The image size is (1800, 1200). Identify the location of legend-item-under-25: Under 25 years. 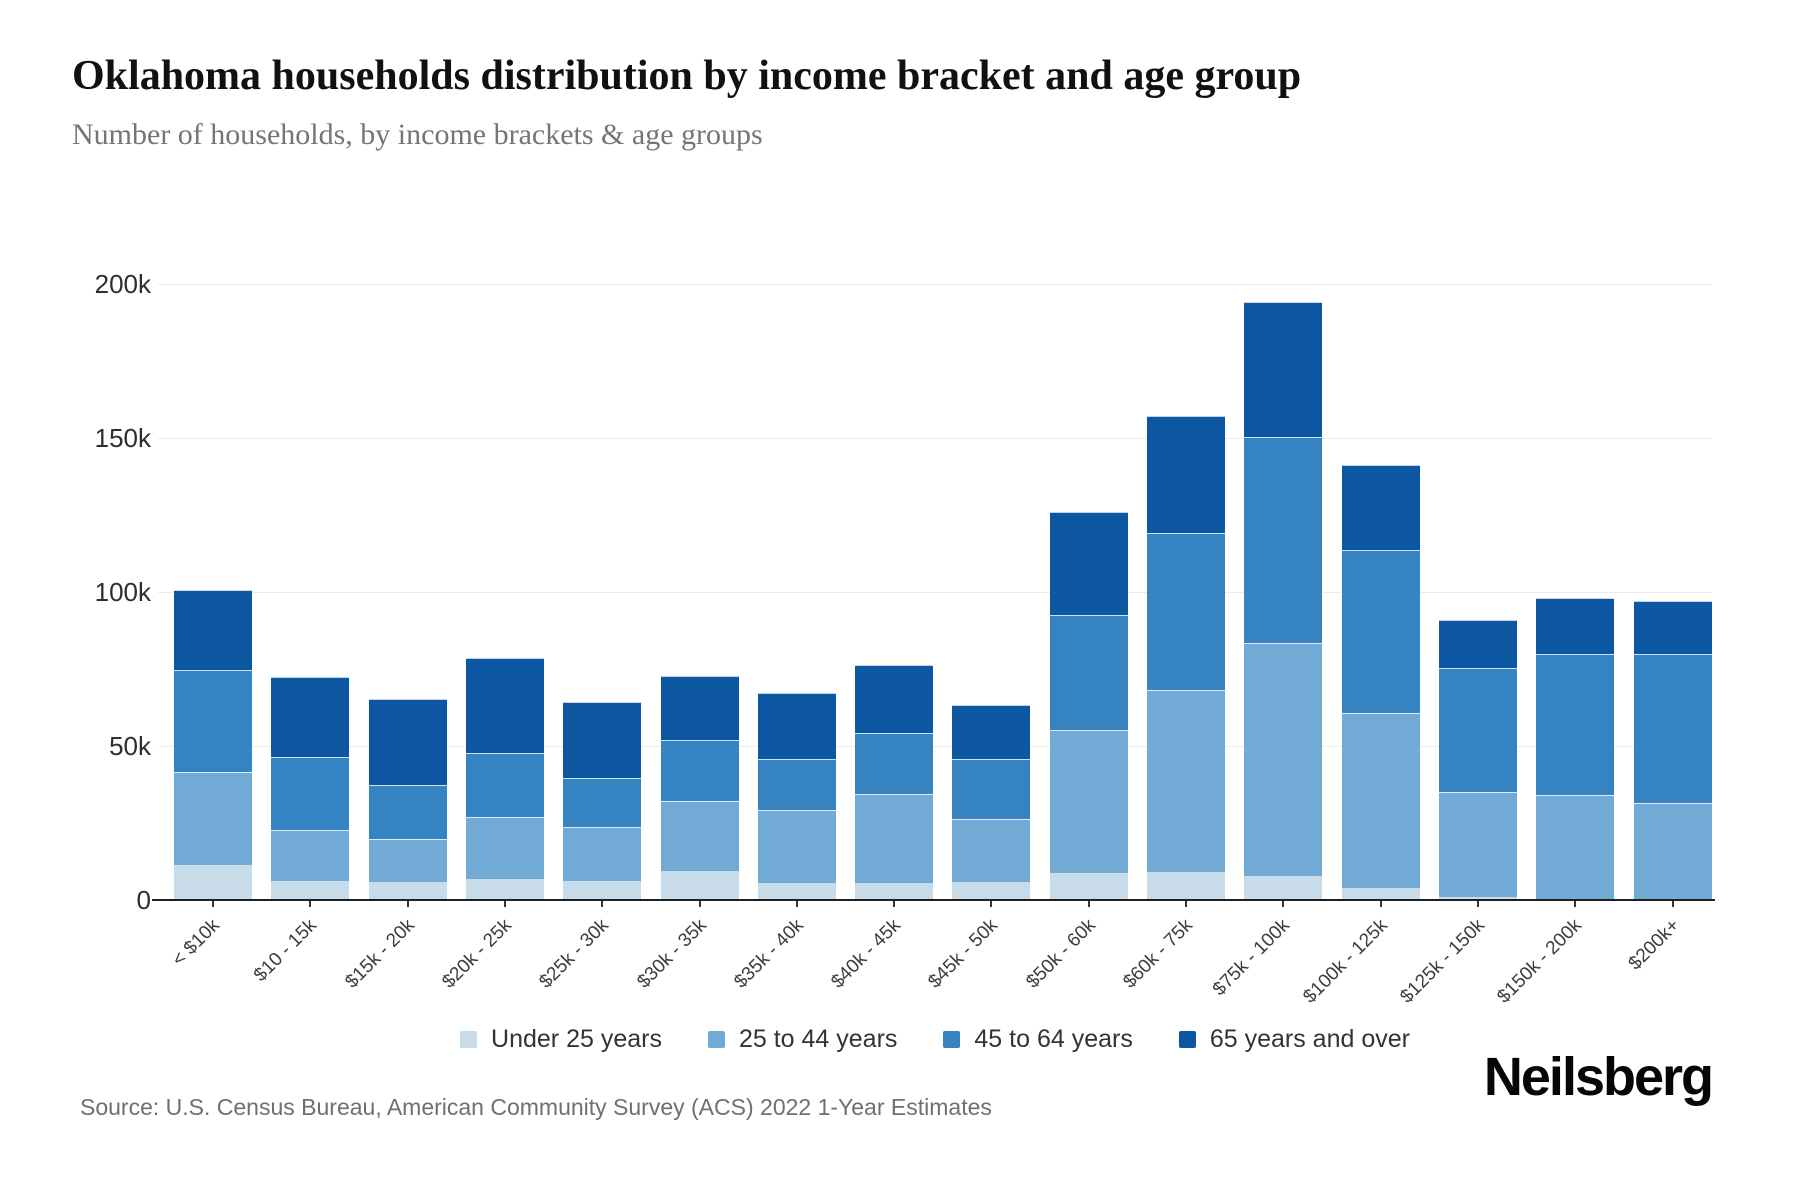
(561, 1039).